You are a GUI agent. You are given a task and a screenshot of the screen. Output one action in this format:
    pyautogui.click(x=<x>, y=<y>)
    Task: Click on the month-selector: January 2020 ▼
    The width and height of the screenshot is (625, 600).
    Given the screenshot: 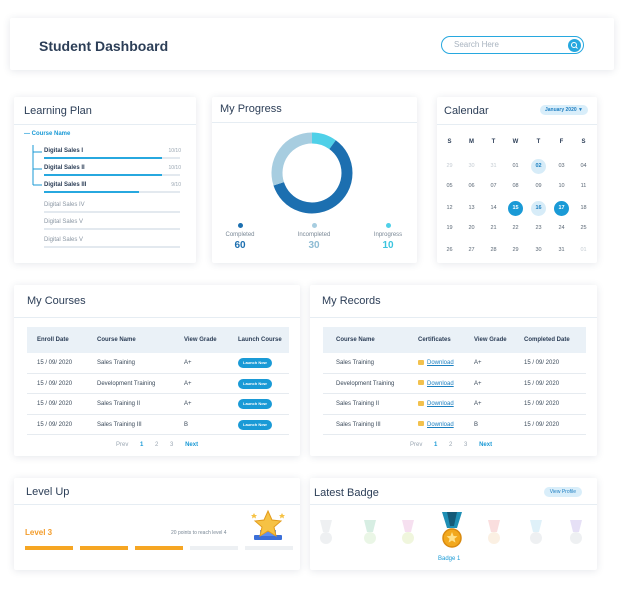 What is the action you would take?
    pyautogui.click(x=563, y=110)
    